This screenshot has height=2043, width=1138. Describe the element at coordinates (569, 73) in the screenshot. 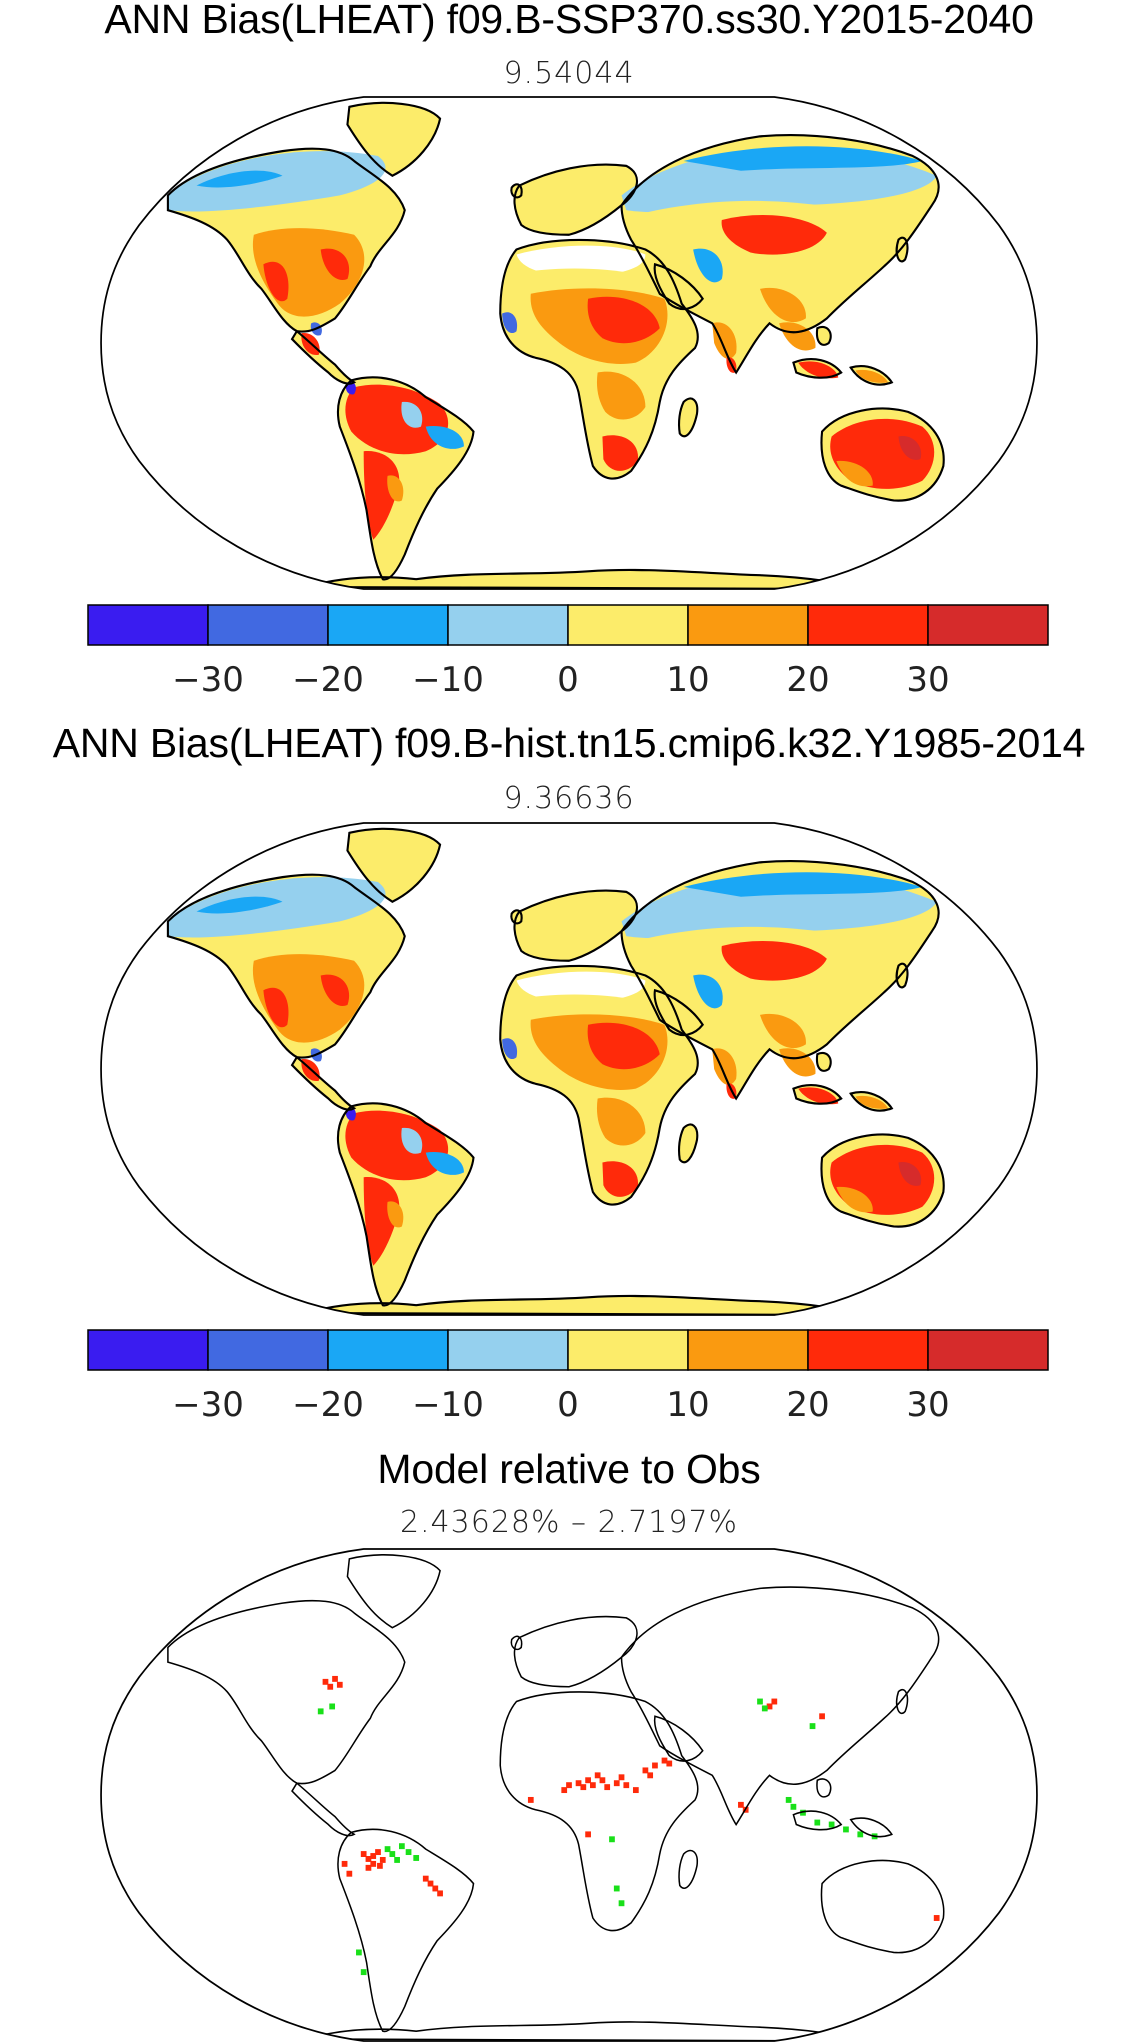

I see `panel1-global-mean: 9.54044` at that location.